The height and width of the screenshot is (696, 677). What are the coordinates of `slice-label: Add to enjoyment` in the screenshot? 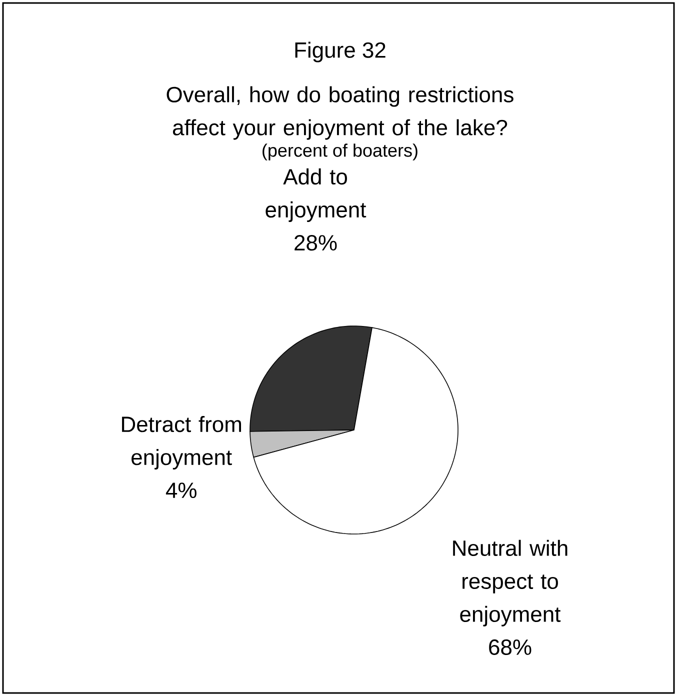 It's located at (316, 195).